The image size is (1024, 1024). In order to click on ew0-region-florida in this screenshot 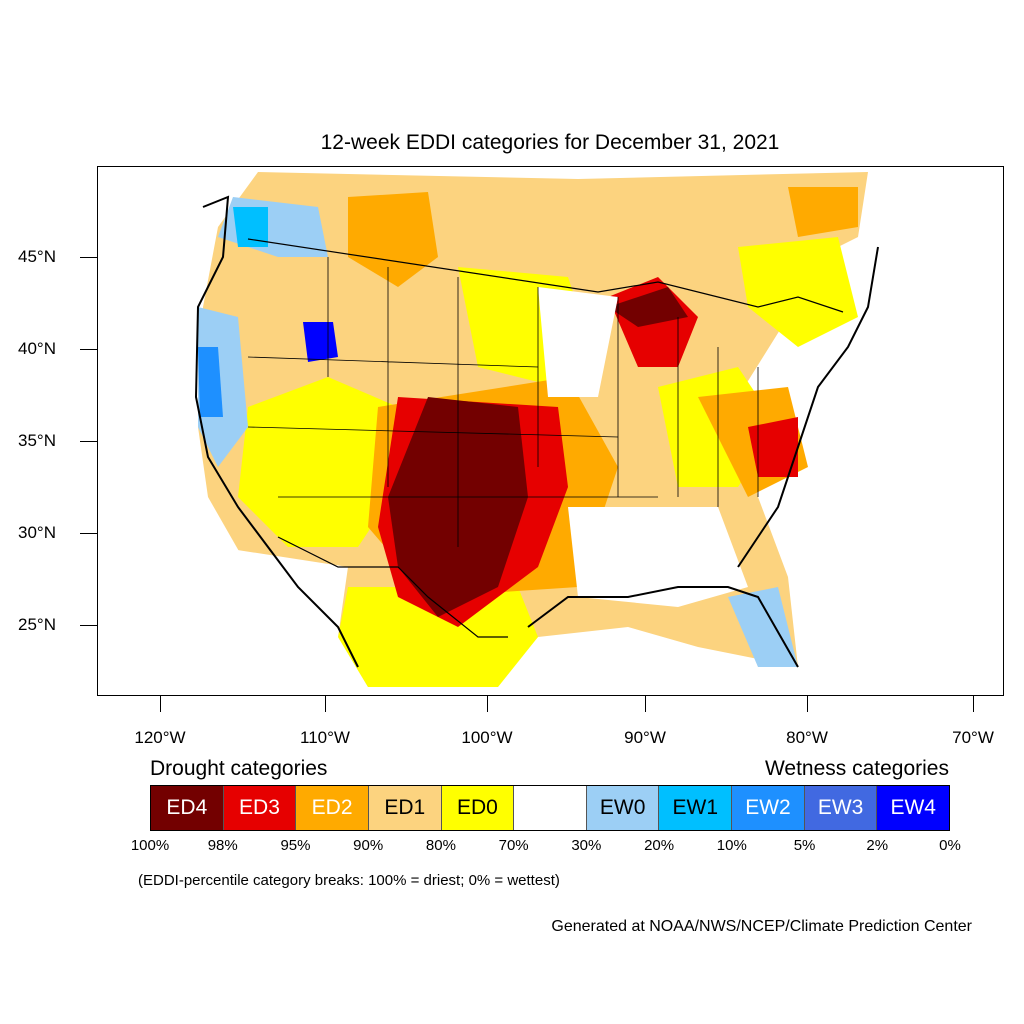, I will do `click(763, 627)`.